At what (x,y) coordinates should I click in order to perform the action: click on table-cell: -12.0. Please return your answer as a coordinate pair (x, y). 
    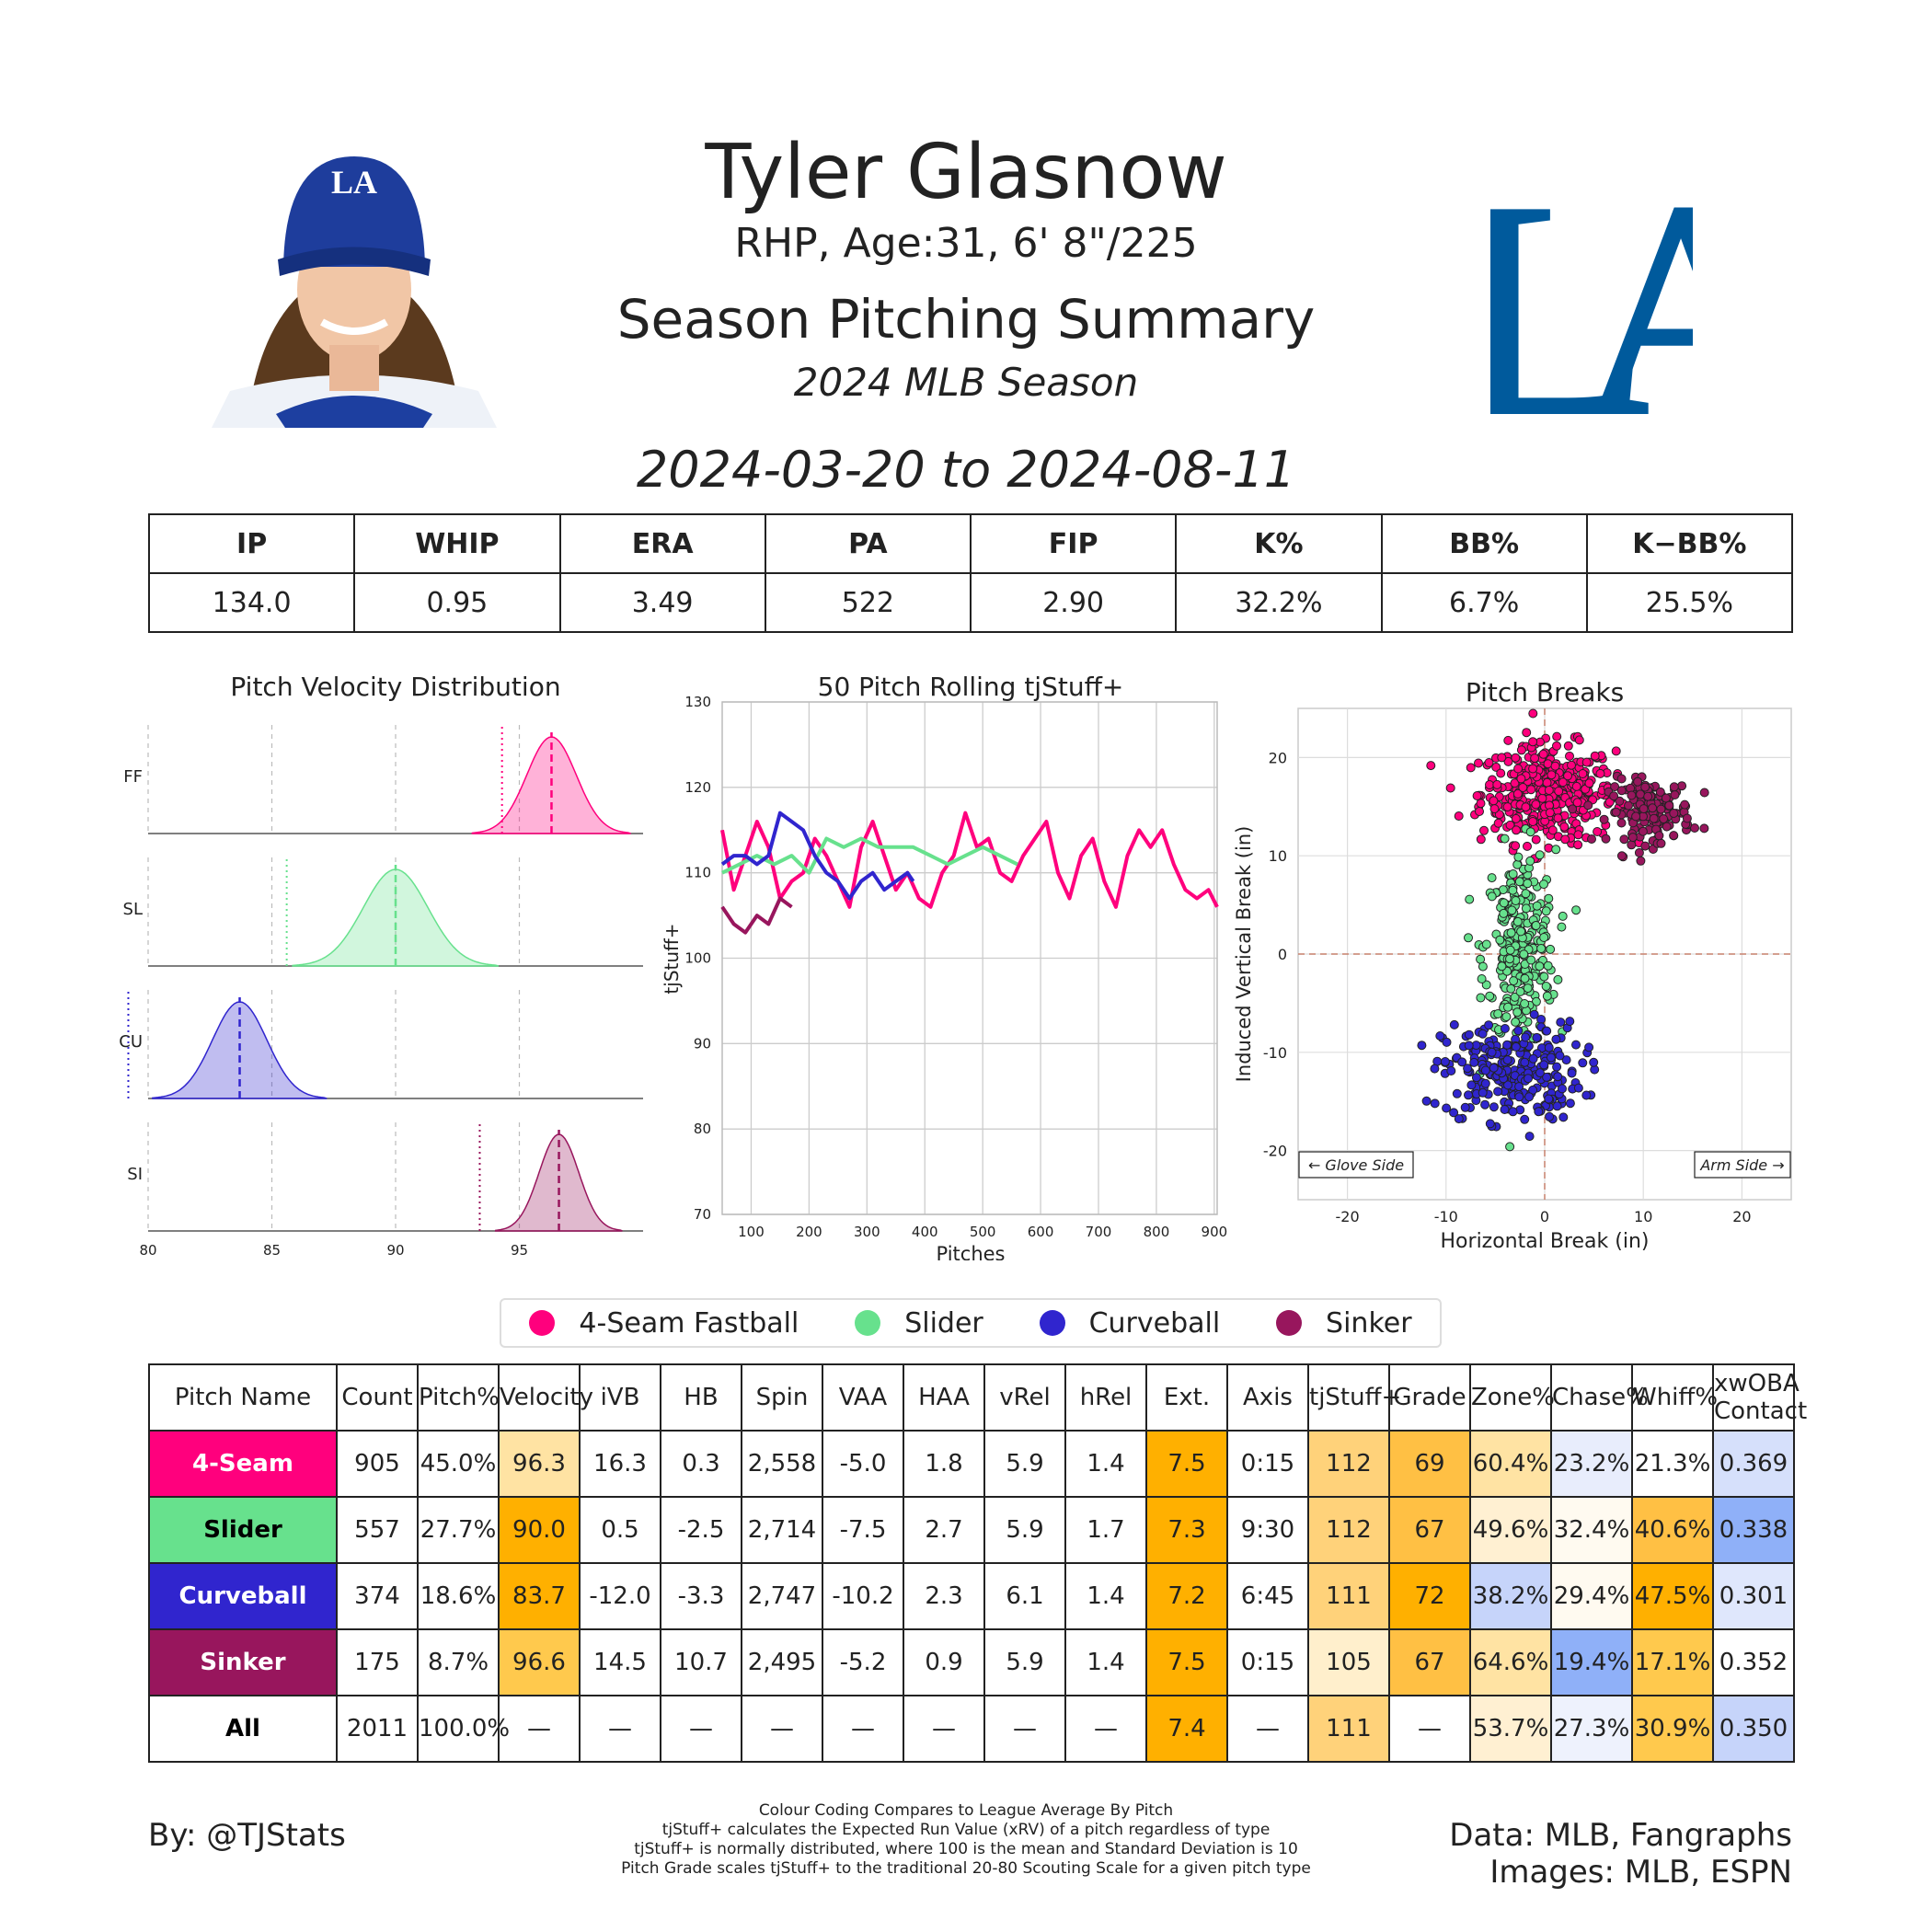
    Looking at the image, I should click on (620, 1596).